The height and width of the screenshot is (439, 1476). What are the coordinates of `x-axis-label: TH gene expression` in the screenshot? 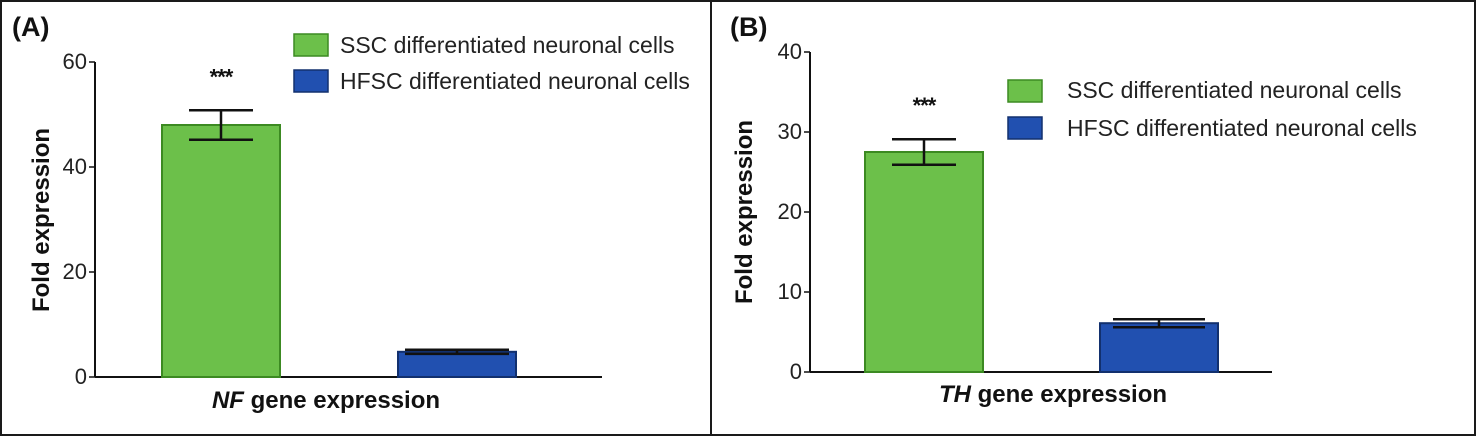 It's located at (1053, 394).